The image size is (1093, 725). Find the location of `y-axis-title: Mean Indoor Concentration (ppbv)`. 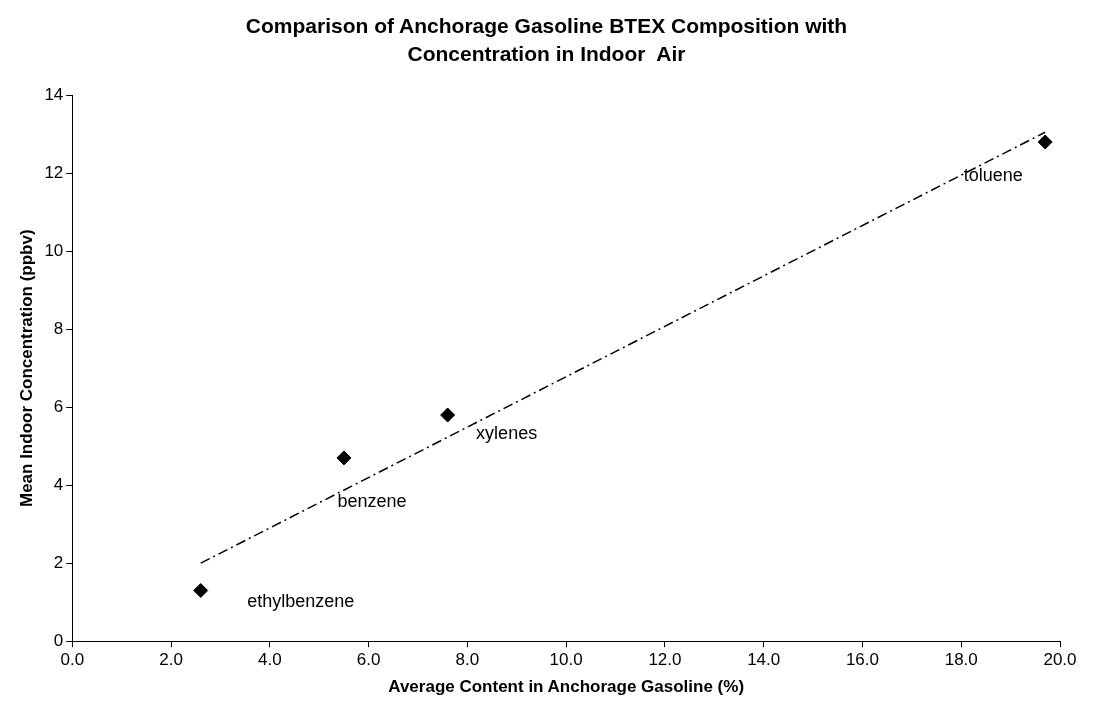

y-axis-title: Mean Indoor Concentration (ppbv) is located at coordinates (26, 368).